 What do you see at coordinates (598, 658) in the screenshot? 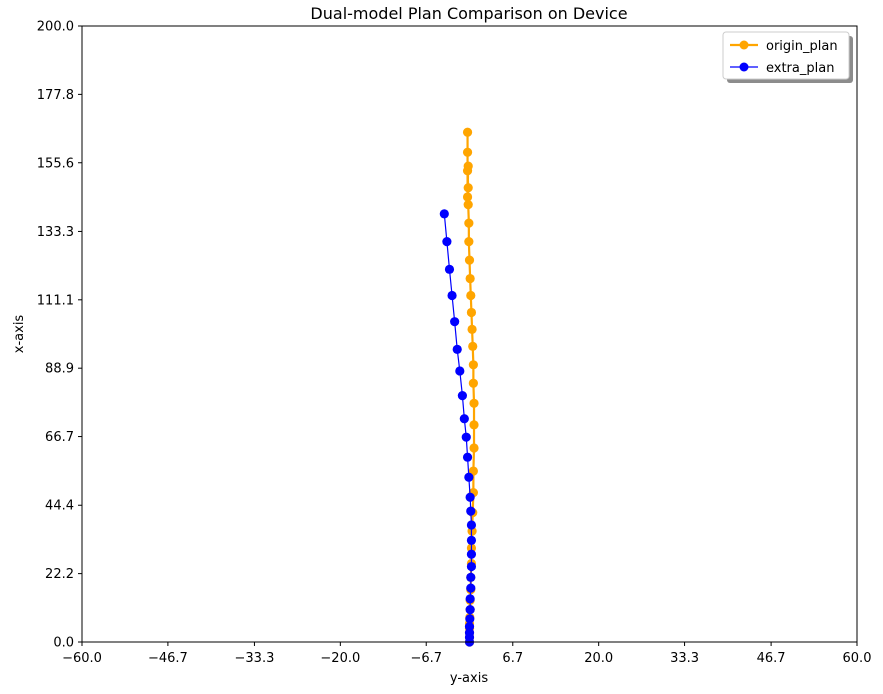
I see `x-tick-label: 20.0` at bounding box center [598, 658].